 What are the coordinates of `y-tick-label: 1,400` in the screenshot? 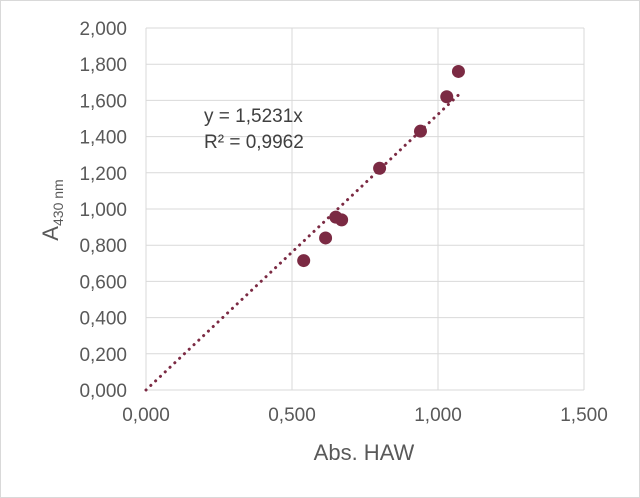 It's located at (103, 138).